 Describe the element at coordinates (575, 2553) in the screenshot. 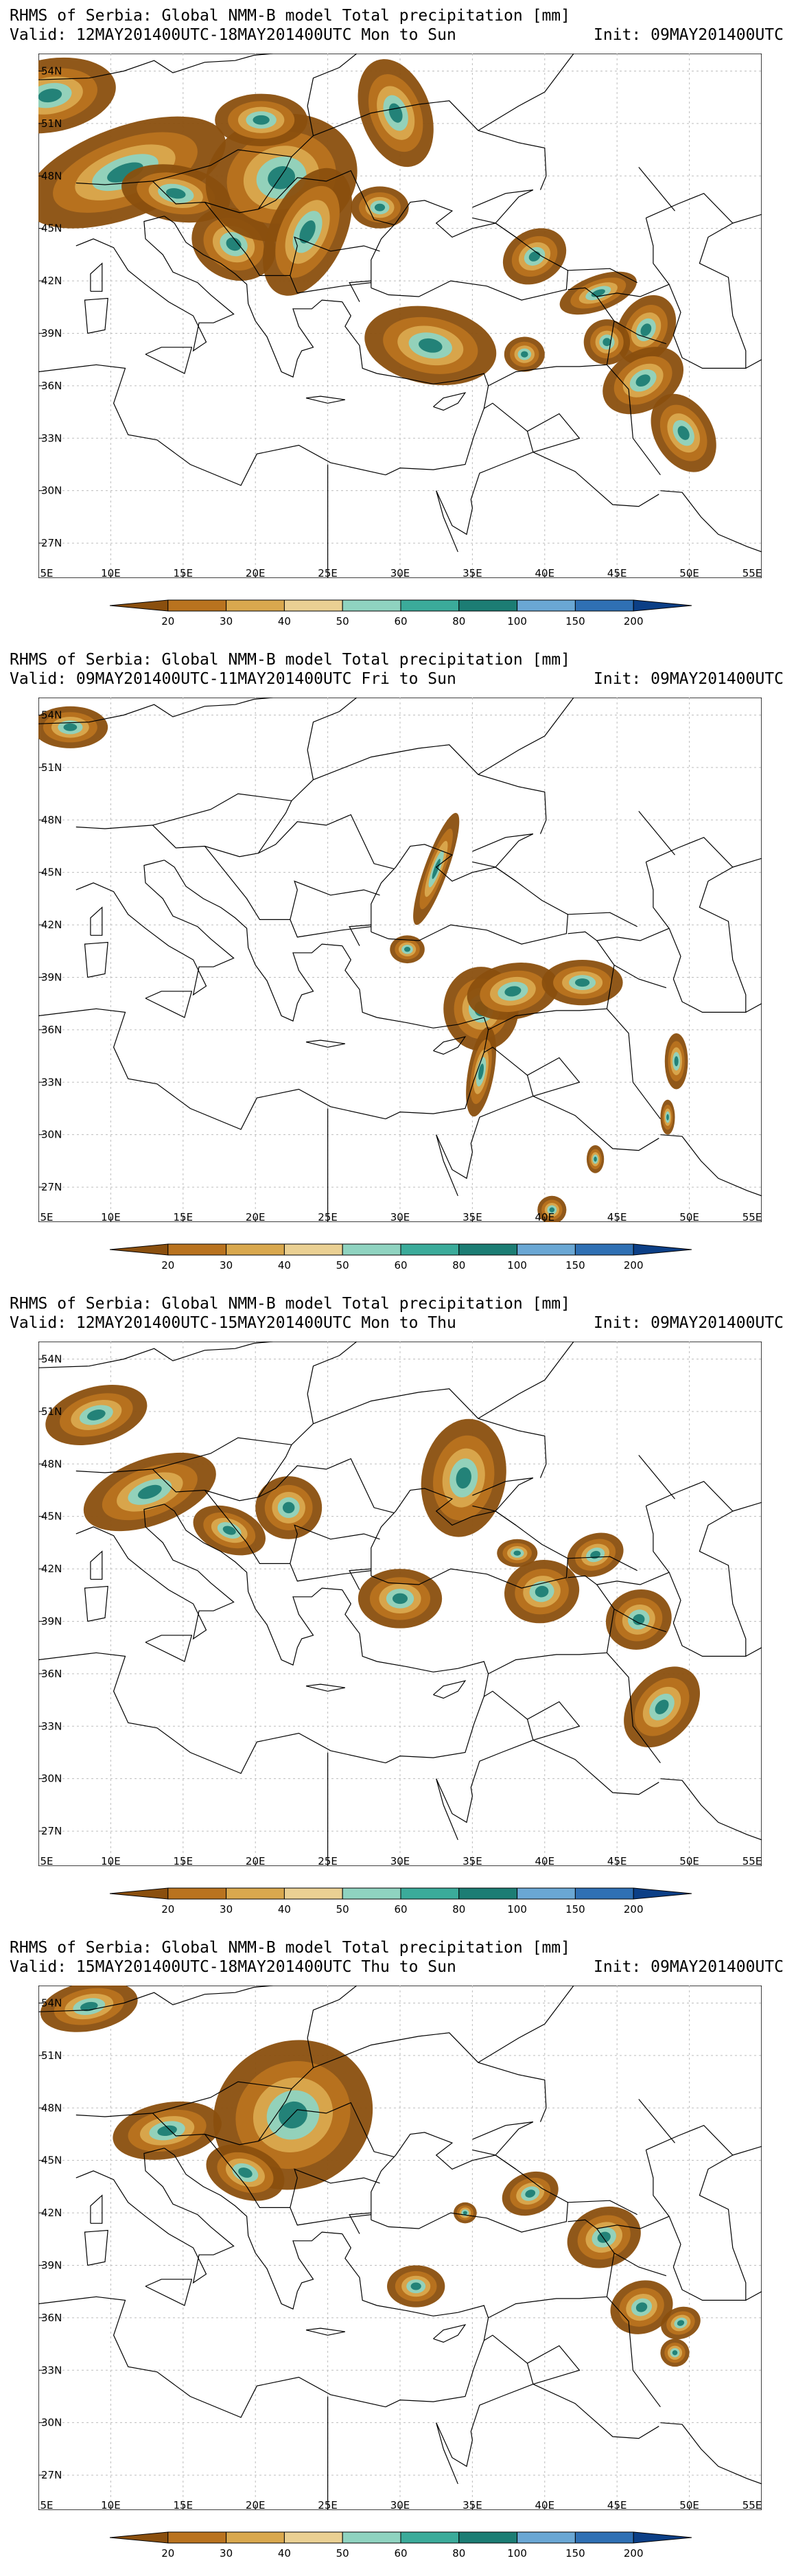

I see `colorbar-label: 150` at that location.